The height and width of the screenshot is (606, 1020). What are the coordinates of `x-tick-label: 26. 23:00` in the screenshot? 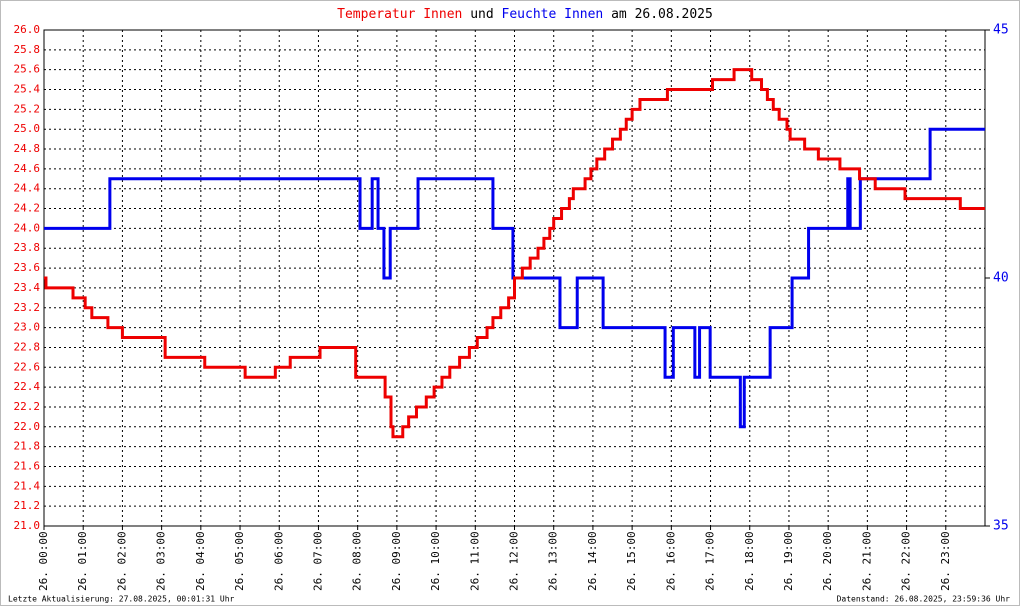 It's located at (945, 561).